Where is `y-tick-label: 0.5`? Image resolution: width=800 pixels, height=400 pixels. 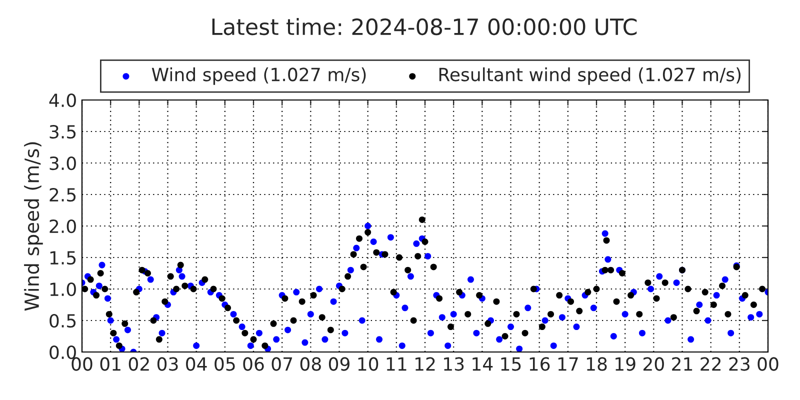 y-tick-label: 0.5 is located at coordinates (63, 321).